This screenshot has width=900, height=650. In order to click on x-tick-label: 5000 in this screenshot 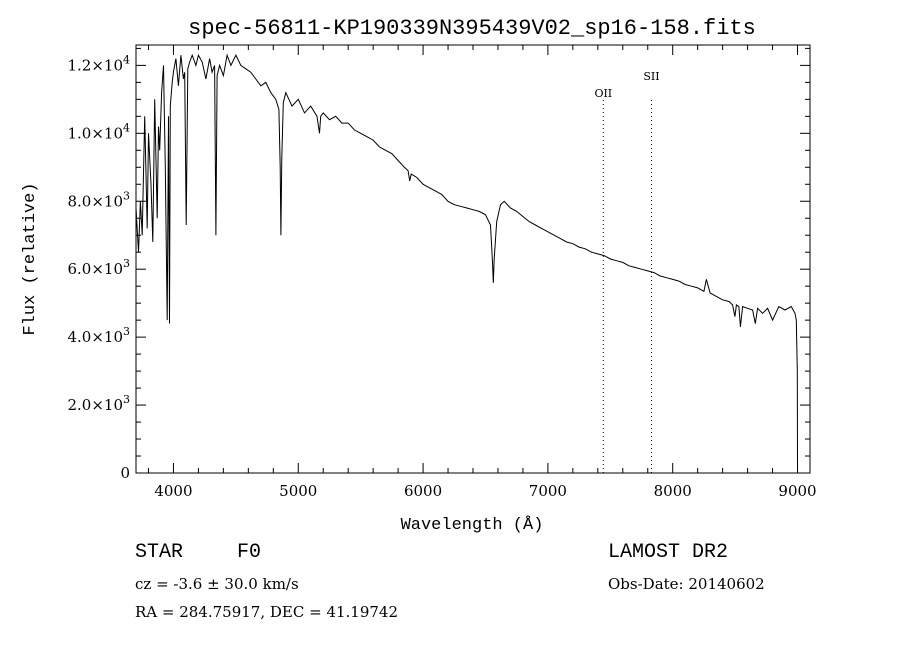, I will do `click(298, 491)`.